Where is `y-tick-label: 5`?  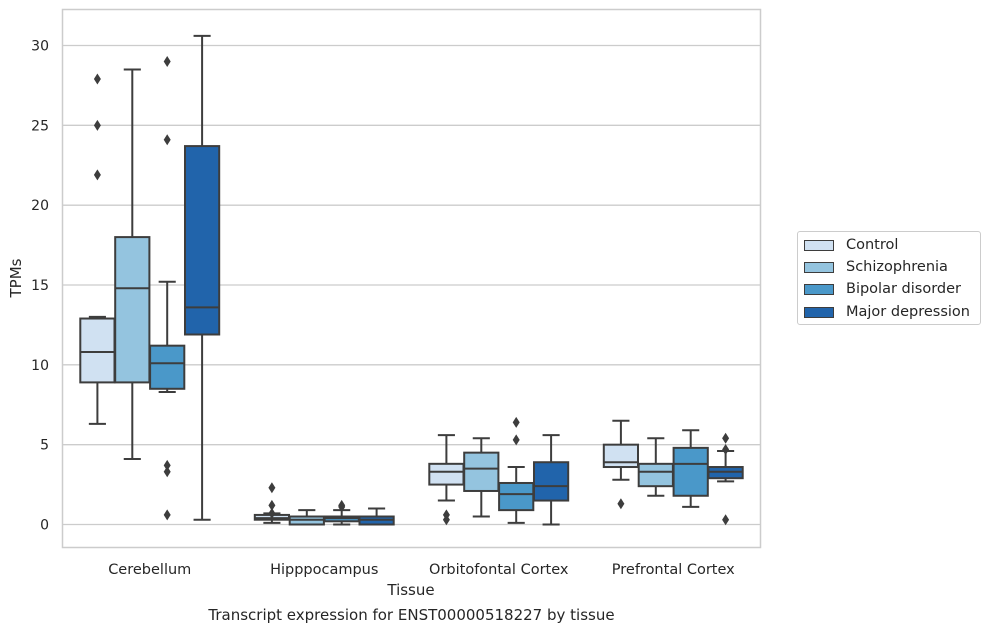
y-tick-label: 5 is located at coordinates (44, 446).